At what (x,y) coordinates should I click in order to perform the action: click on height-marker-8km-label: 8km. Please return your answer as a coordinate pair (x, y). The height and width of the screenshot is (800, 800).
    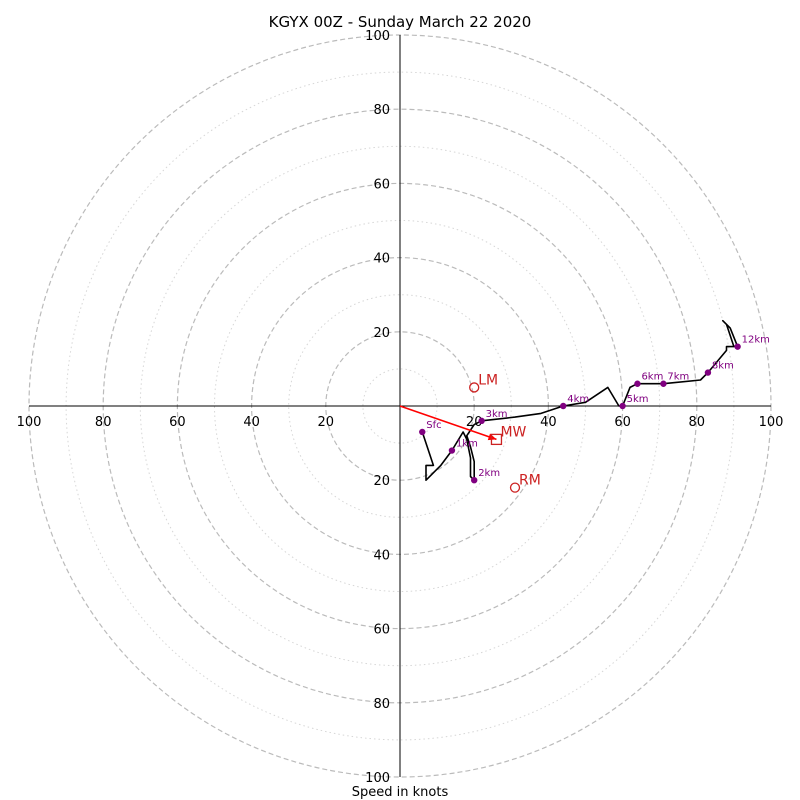
    Looking at the image, I should click on (723, 366).